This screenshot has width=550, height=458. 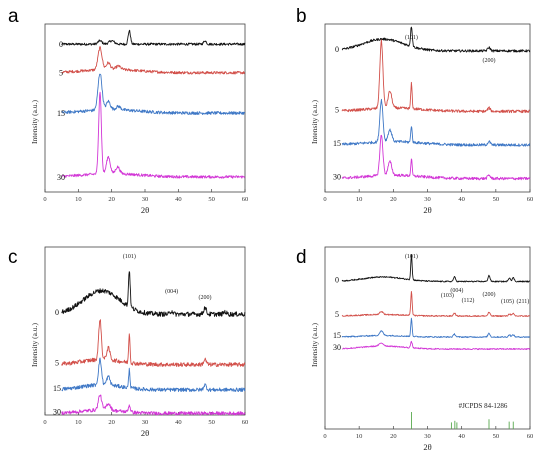 What do you see at coordinates (507, 301) in the screenshot?
I see `peak-label: (105)` at bounding box center [507, 301].